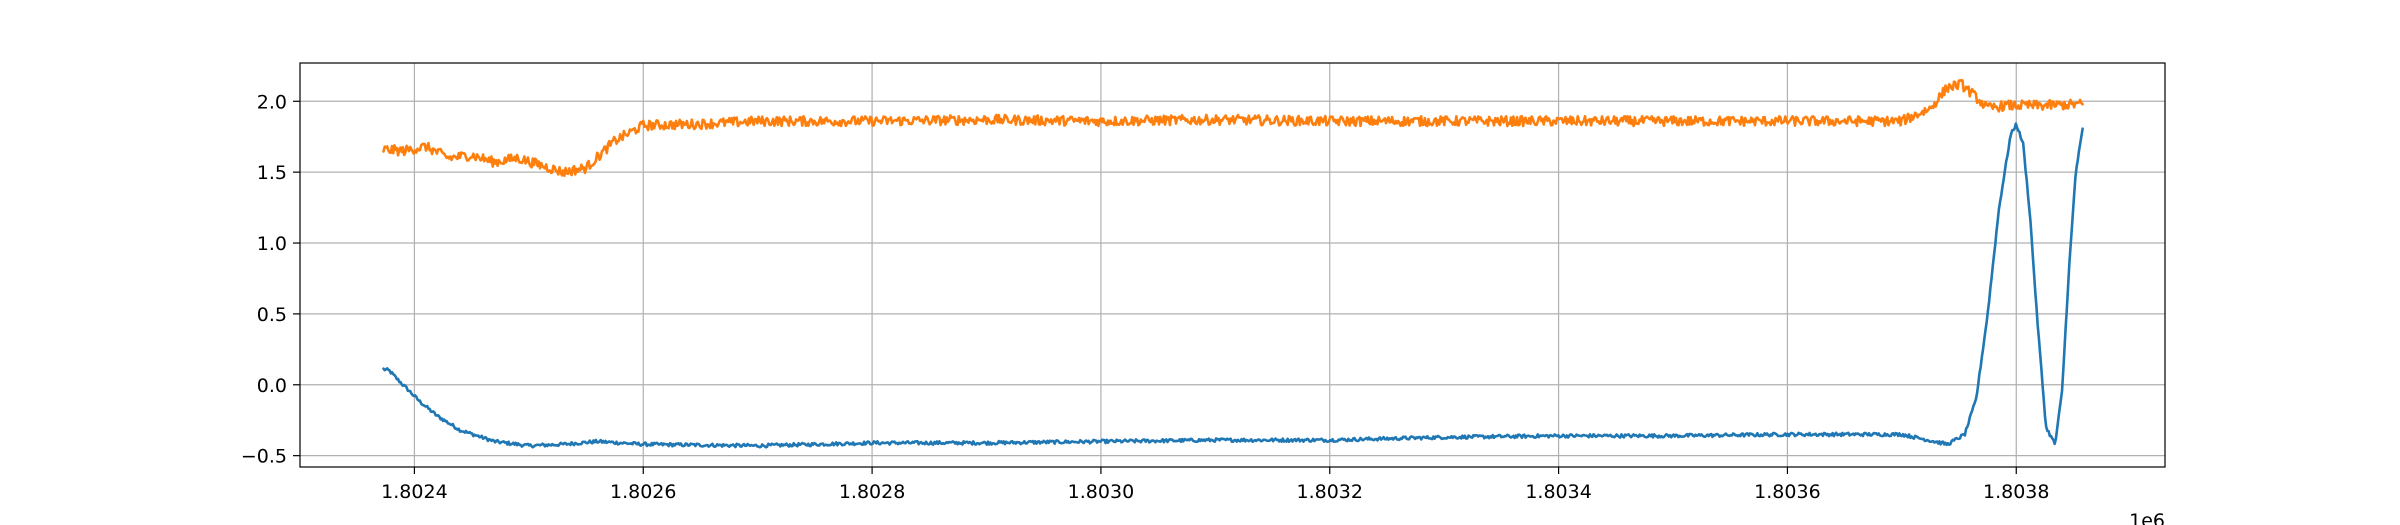 This screenshot has height=525, width=2400. What do you see at coordinates (1101, 492) in the screenshot?
I see `x-tick-label: 1.8030` at bounding box center [1101, 492].